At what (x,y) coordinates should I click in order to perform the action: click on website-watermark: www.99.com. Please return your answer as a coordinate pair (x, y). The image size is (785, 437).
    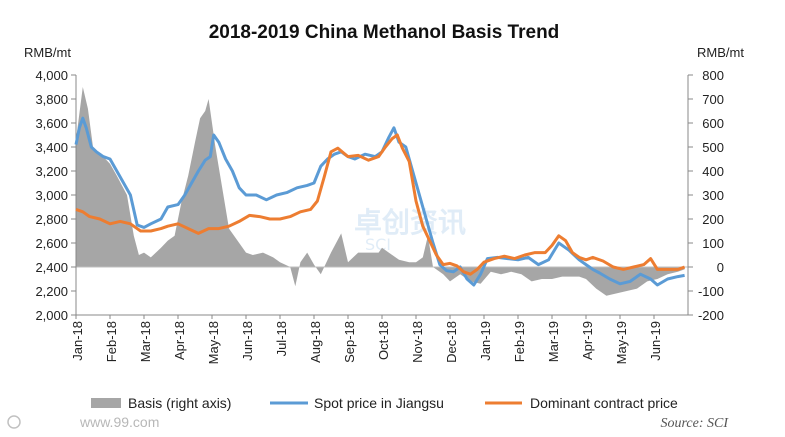
    Looking at the image, I should click on (83, 422).